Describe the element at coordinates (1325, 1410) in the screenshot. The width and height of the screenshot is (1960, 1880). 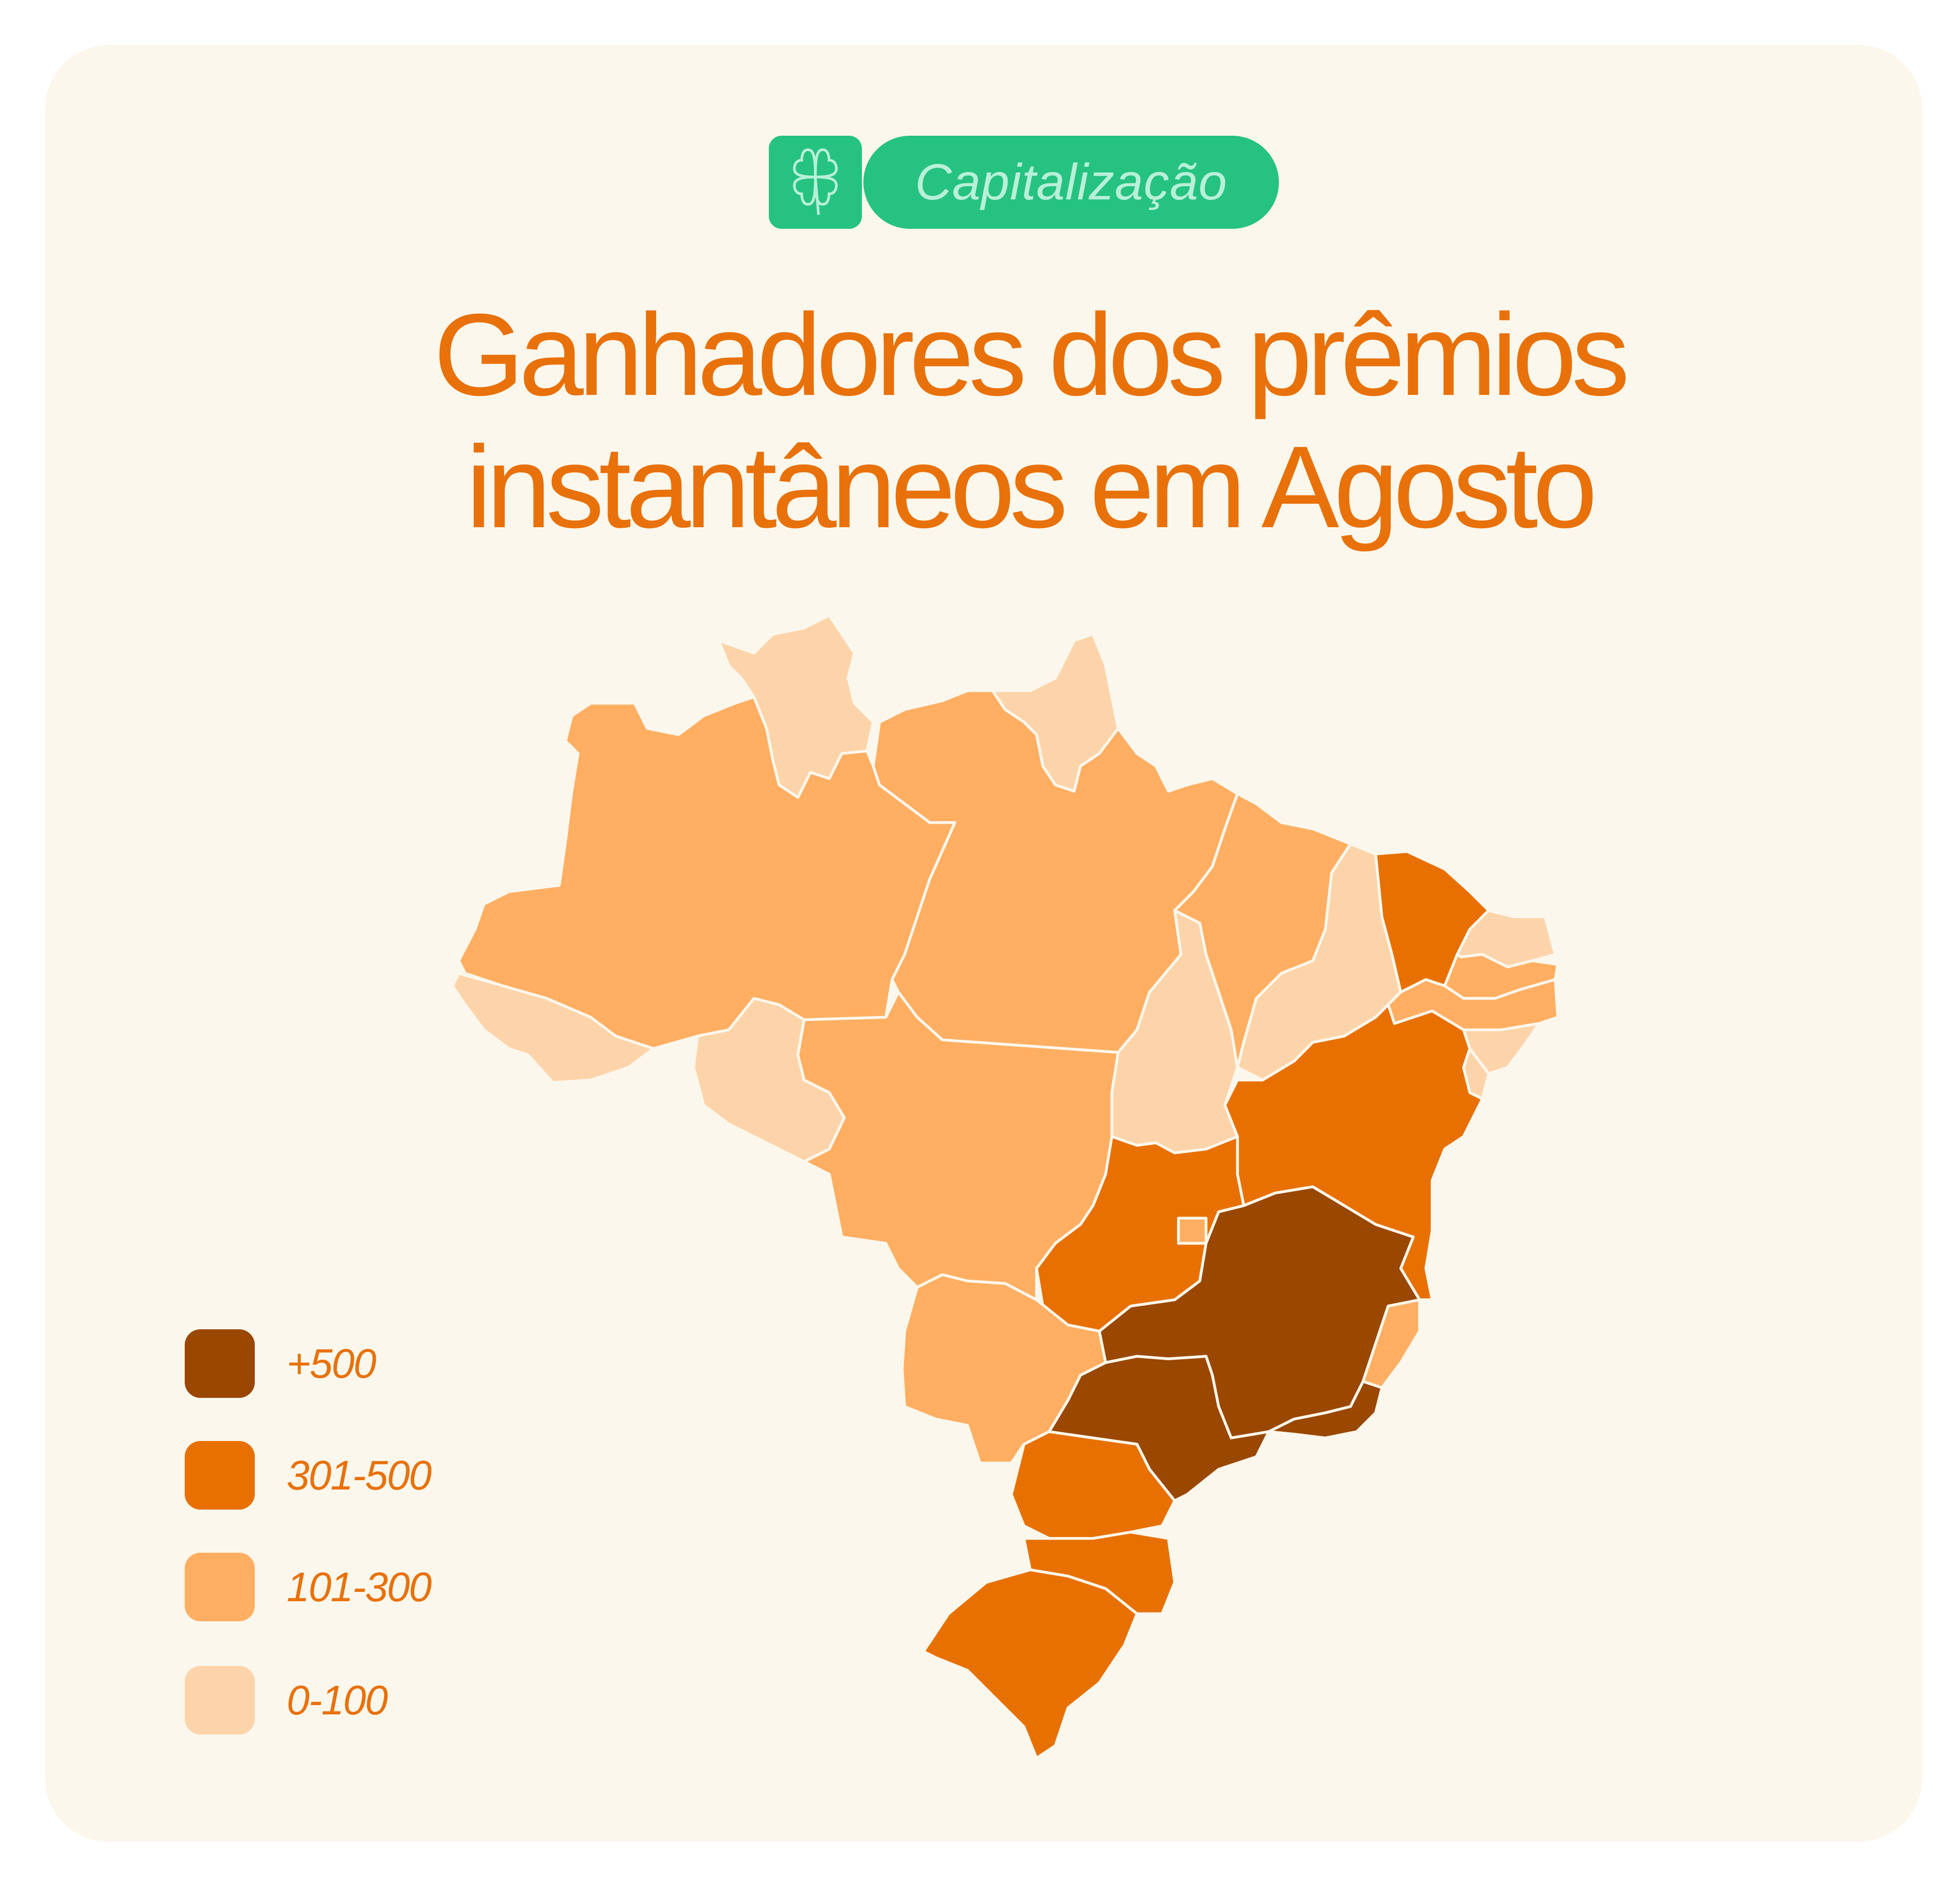
I see `state-region-rj` at that location.